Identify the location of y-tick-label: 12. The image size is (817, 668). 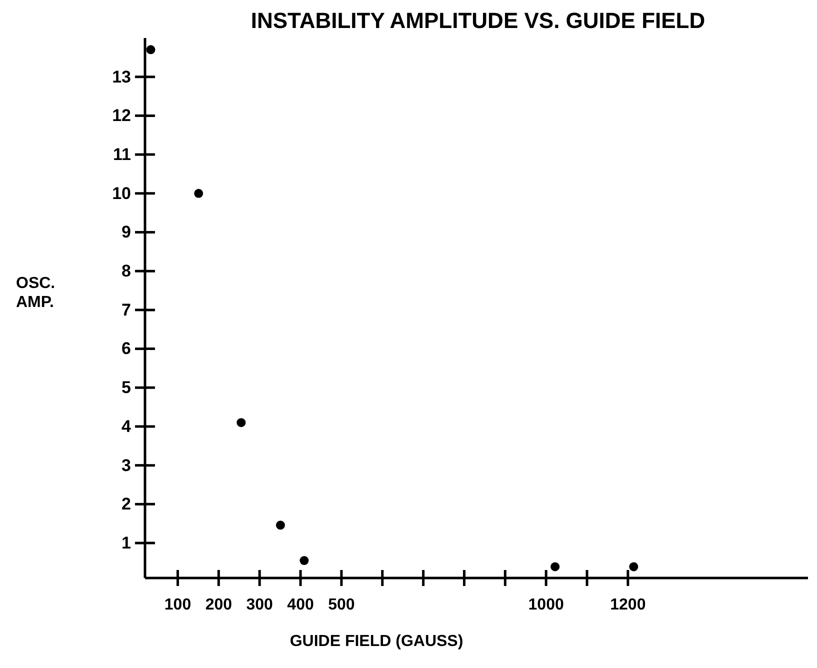
(121, 116).